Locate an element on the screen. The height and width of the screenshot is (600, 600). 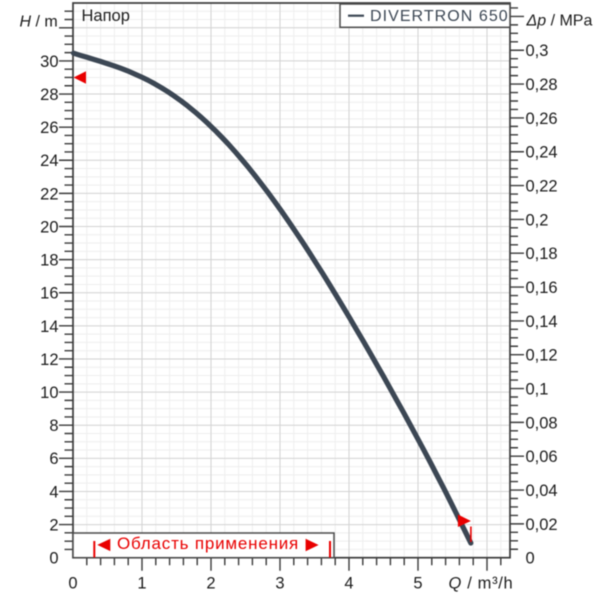
svg-text: 8 is located at coordinates (53, 426).